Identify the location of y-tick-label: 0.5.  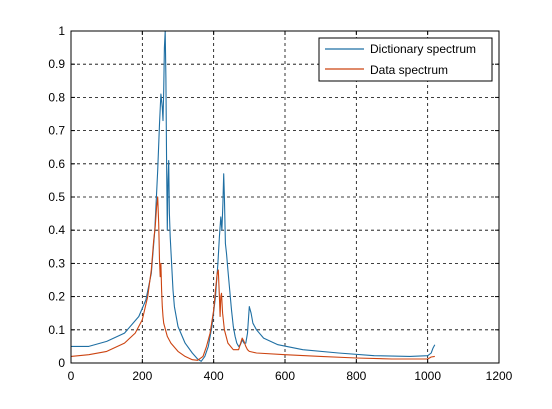
(56, 197).